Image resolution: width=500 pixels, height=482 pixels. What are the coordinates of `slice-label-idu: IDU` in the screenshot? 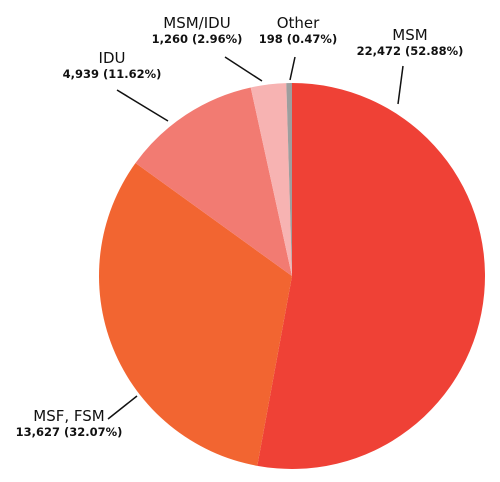 It's located at (112, 58).